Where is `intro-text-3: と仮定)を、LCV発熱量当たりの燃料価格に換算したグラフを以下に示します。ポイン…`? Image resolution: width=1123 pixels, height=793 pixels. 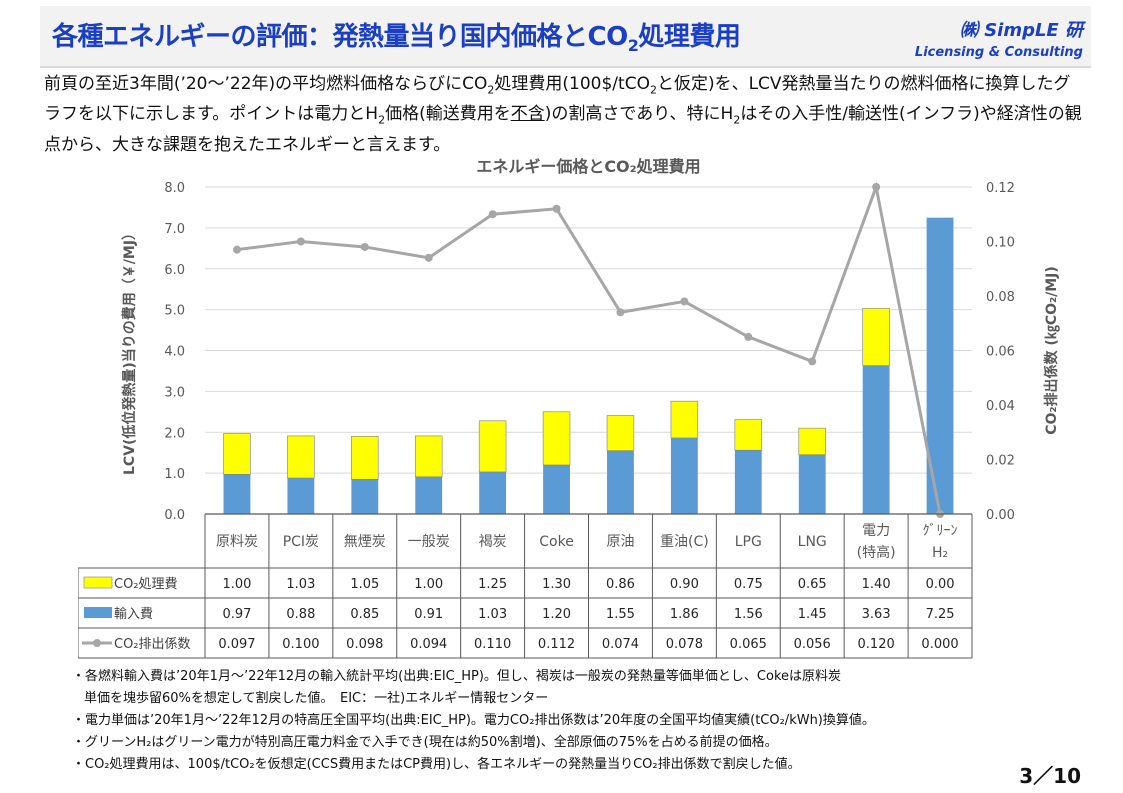
intro-text-3: と仮定)を、LCV発熱量当たりの燃料価格に換算したグラフを以下に示します。ポイン… is located at coordinates (557, 99).